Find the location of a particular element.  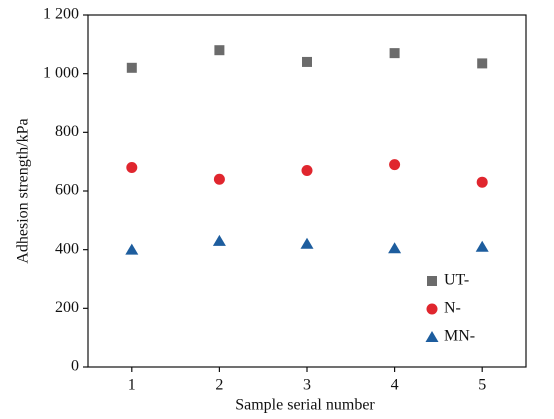

x-tick-label: 5 is located at coordinates (482, 385).